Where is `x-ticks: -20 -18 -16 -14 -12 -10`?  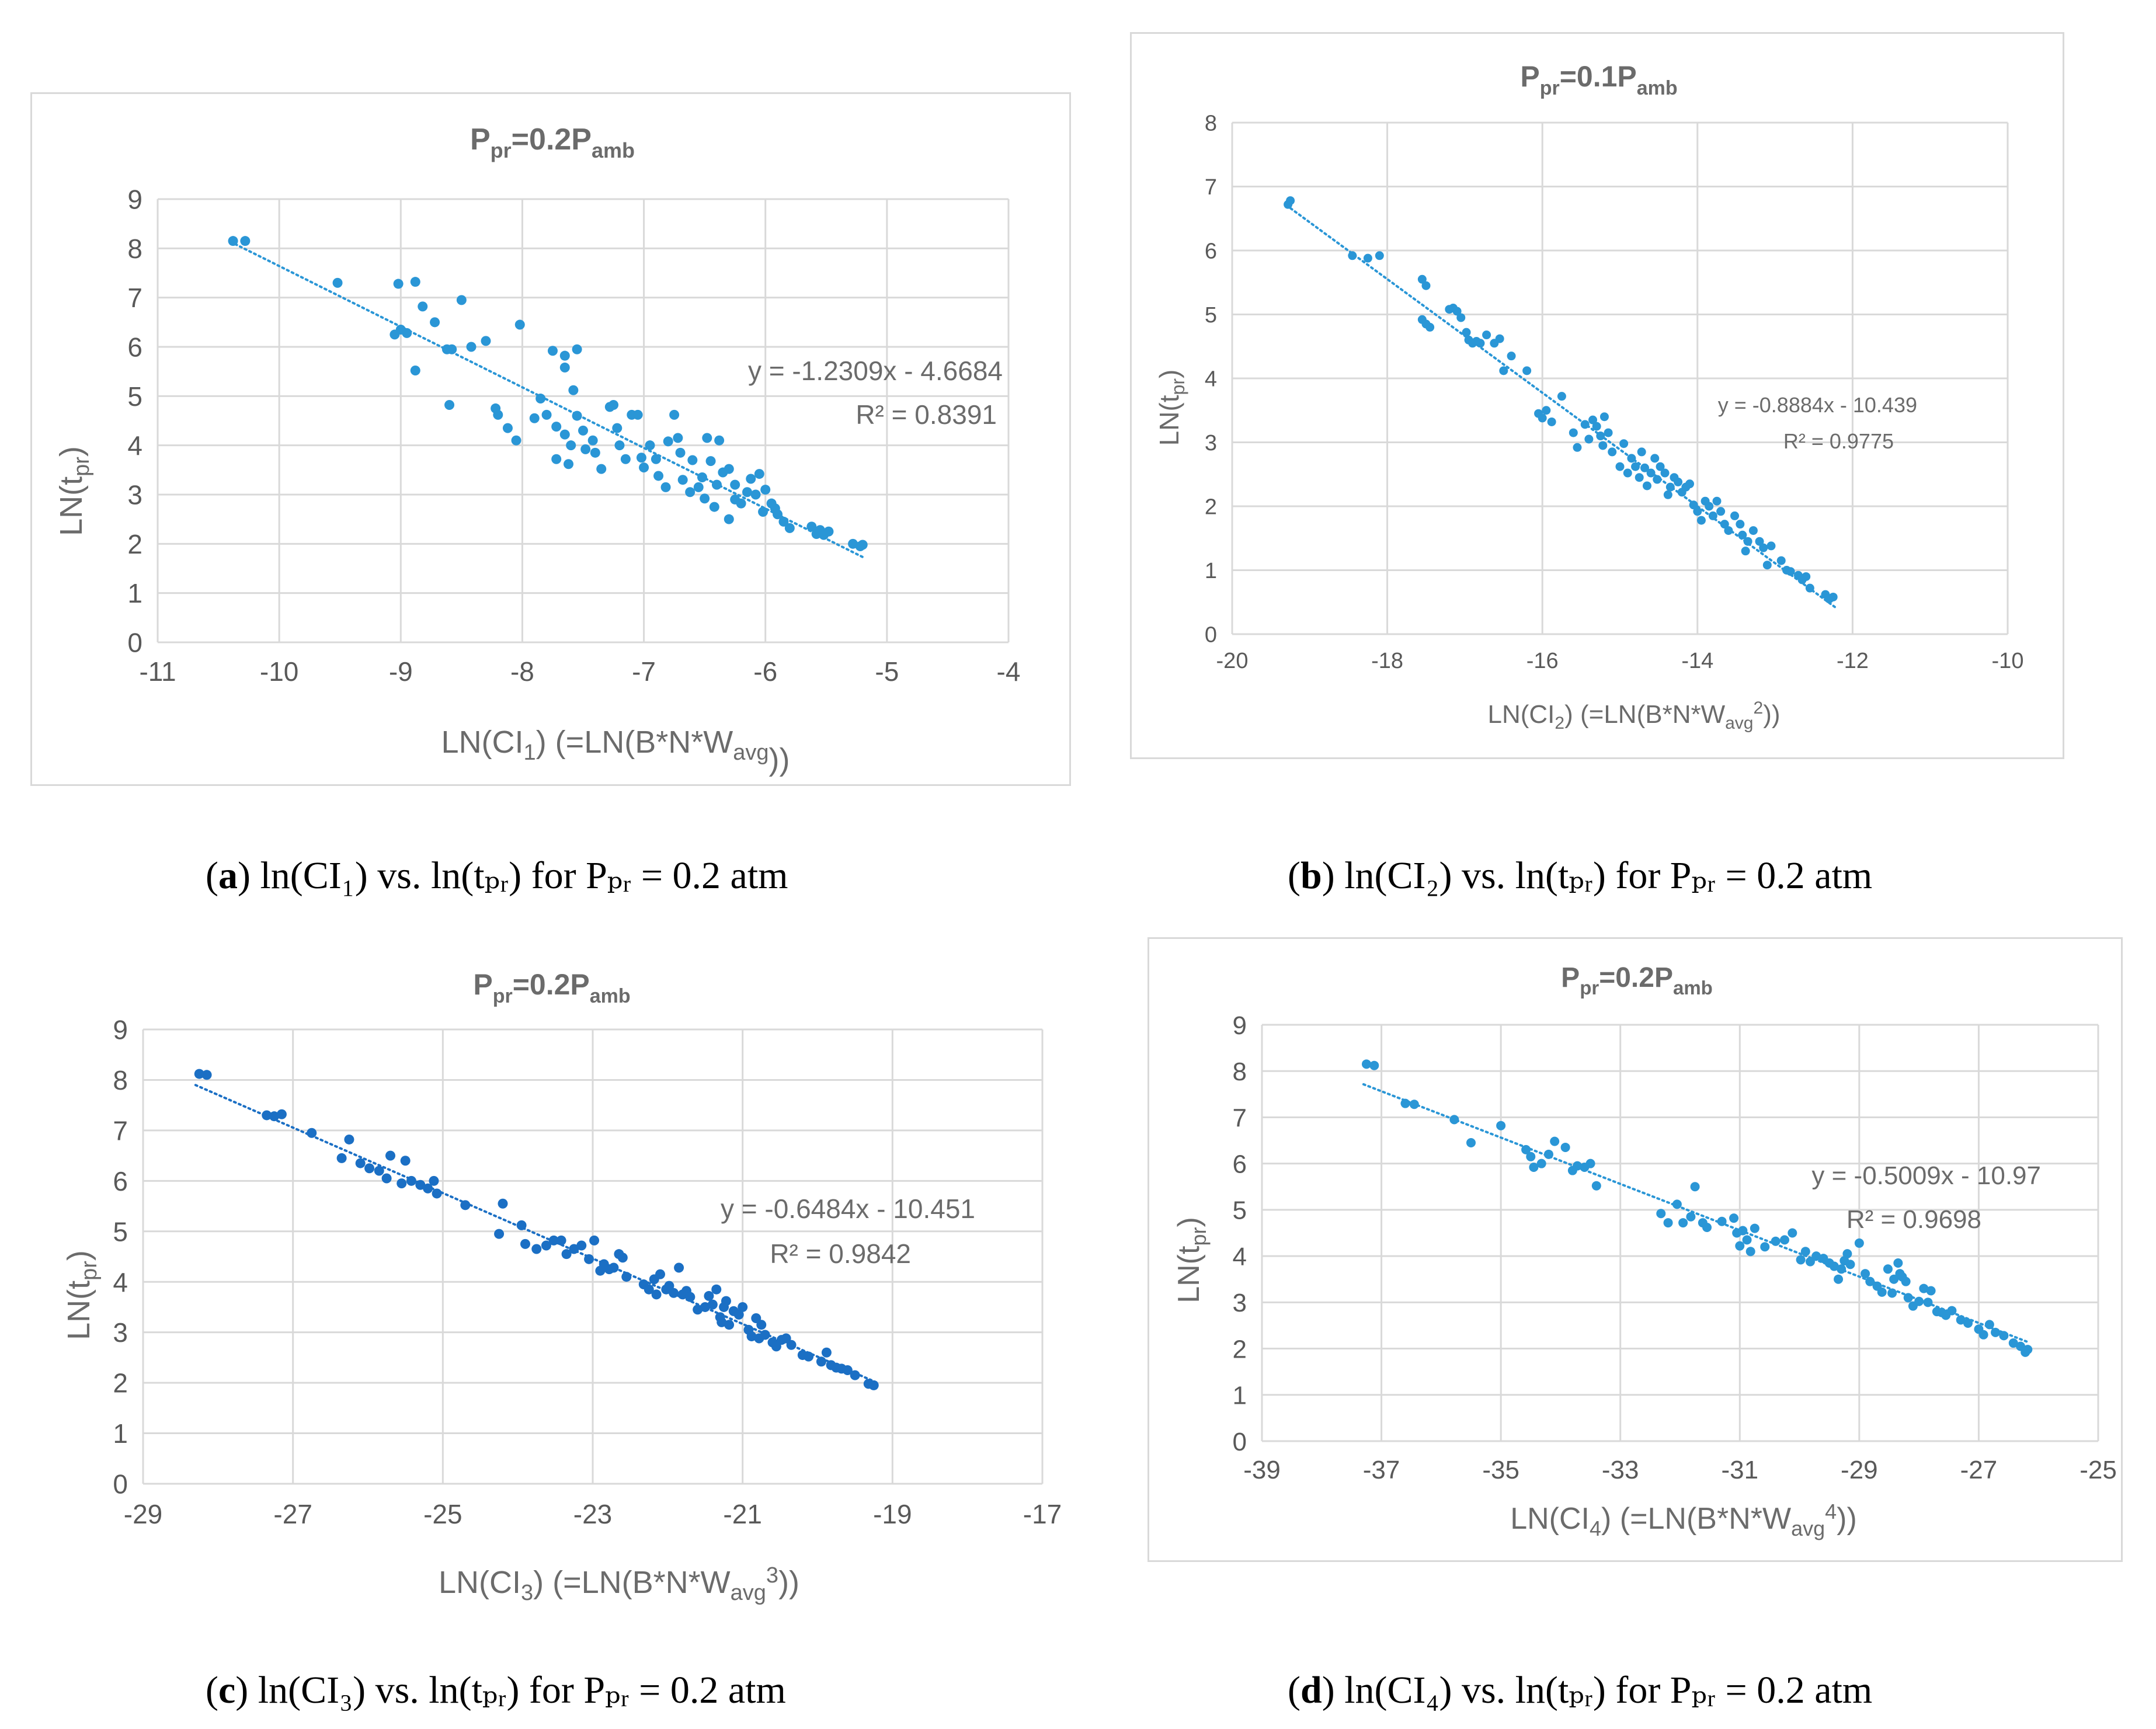
x-ticks: -20 -18 -16 -14 -12 -10 is located at coordinates (1620, 661).